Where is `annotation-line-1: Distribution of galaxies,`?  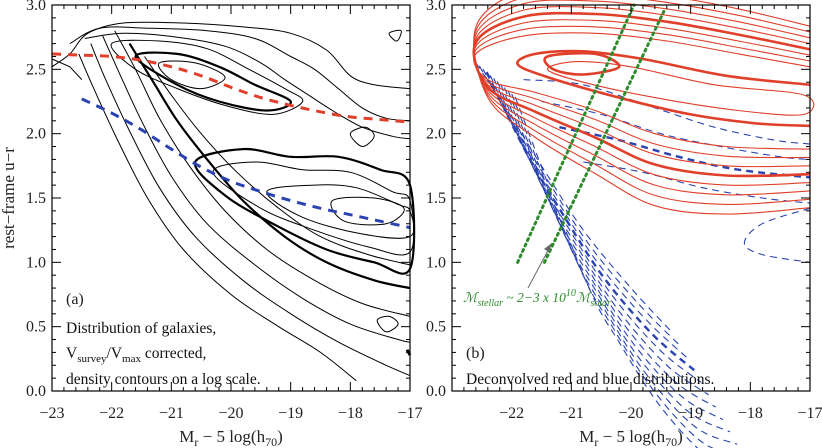 annotation-line-1: Distribution of galaxies, is located at coordinates (141, 328).